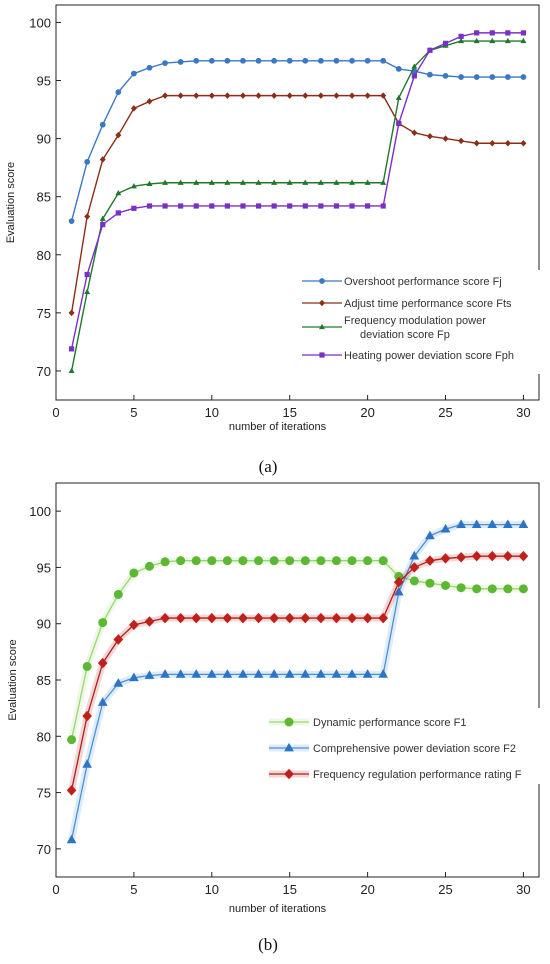 The width and height of the screenshot is (550, 964). Describe the element at coordinates (44, 624) in the screenshot. I see `y-tick-label: 90` at that location.